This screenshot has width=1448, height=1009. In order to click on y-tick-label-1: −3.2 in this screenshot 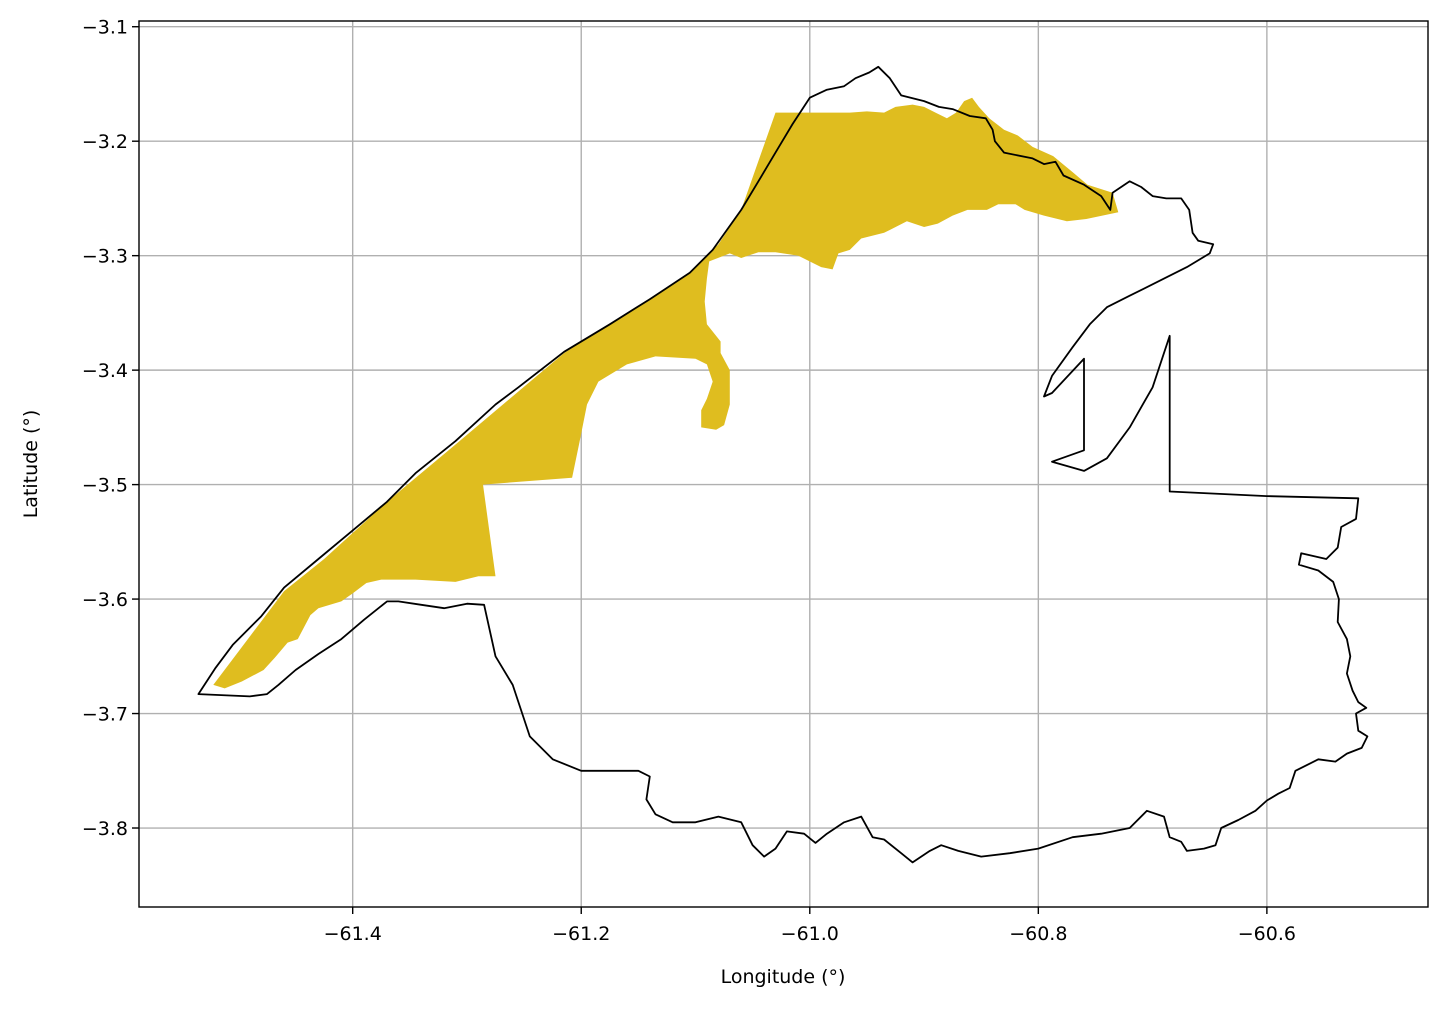, I will do `click(105, 142)`.